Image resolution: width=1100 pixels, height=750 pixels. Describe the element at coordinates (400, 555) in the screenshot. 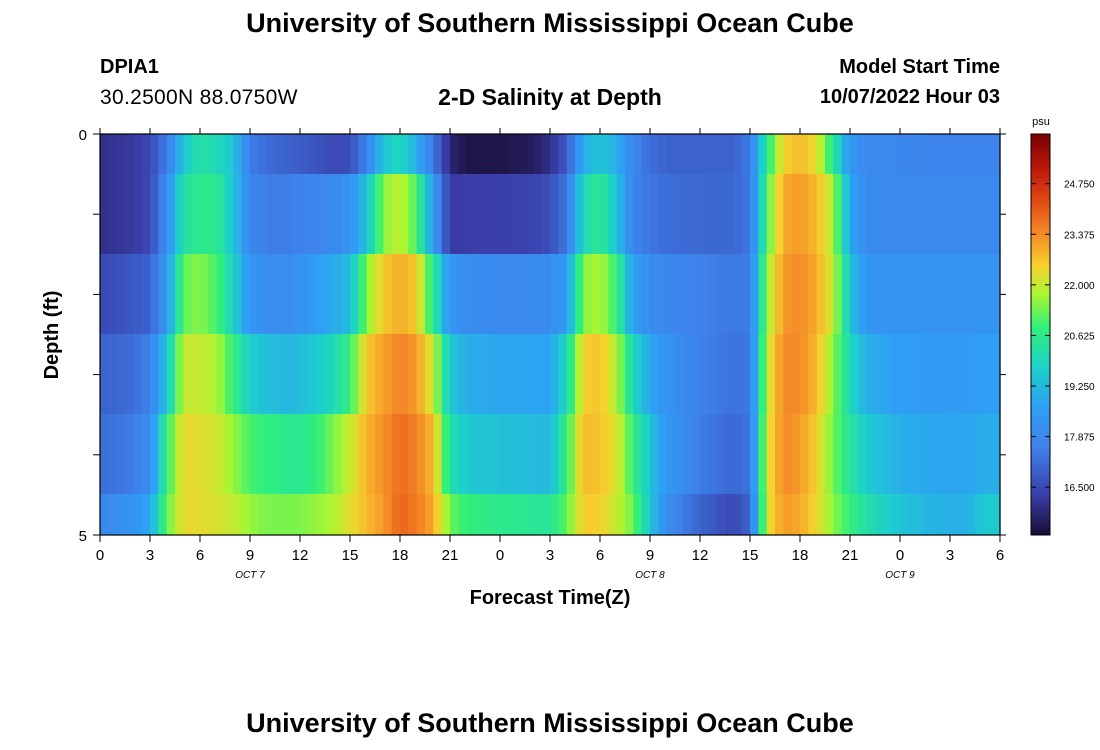

I see `x-tick-label: 18` at that location.